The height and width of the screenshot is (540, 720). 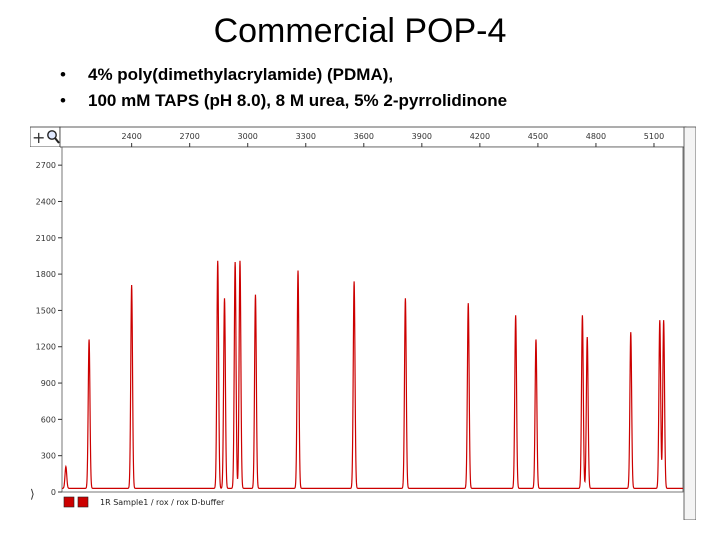 What do you see at coordinates (48, 419) in the screenshot?
I see `y-tick-label: 600` at bounding box center [48, 419].